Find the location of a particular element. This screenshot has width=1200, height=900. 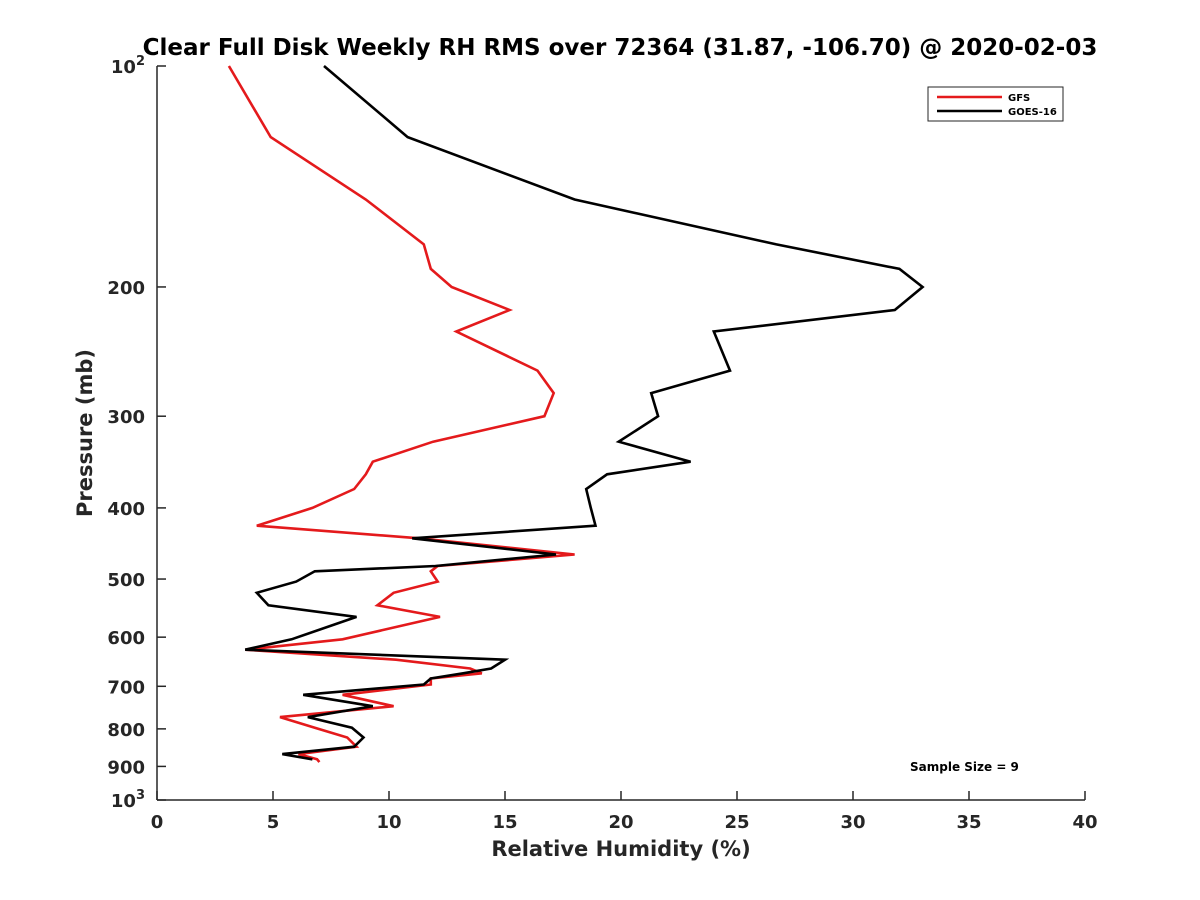

x-tick-label: 25 is located at coordinates (736, 822).